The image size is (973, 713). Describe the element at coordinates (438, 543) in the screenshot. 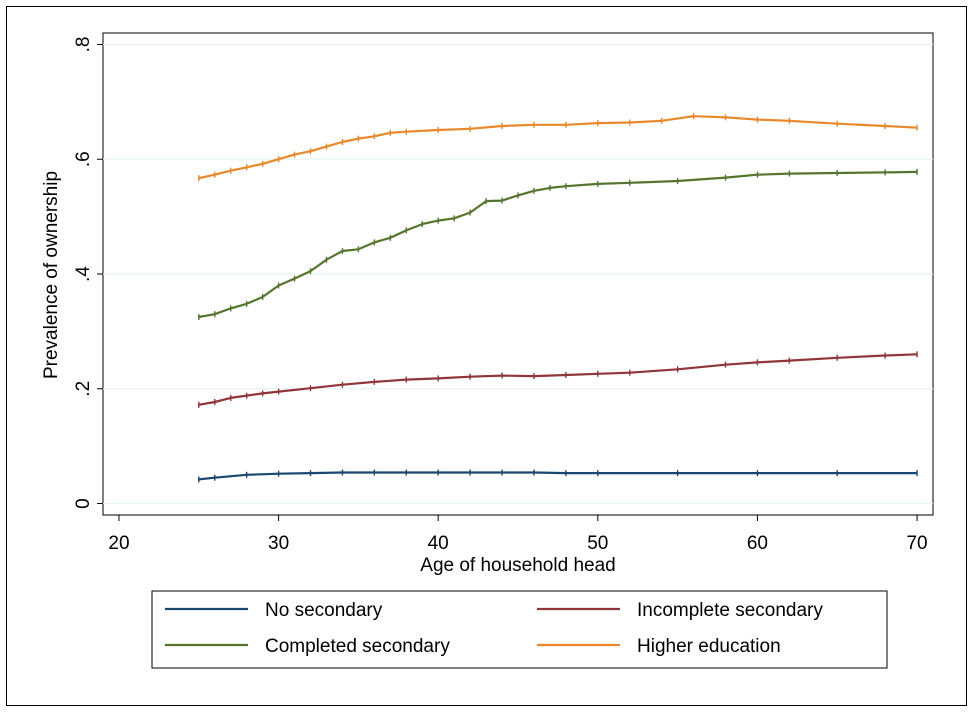

I see `x-tick-label: 40` at that location.